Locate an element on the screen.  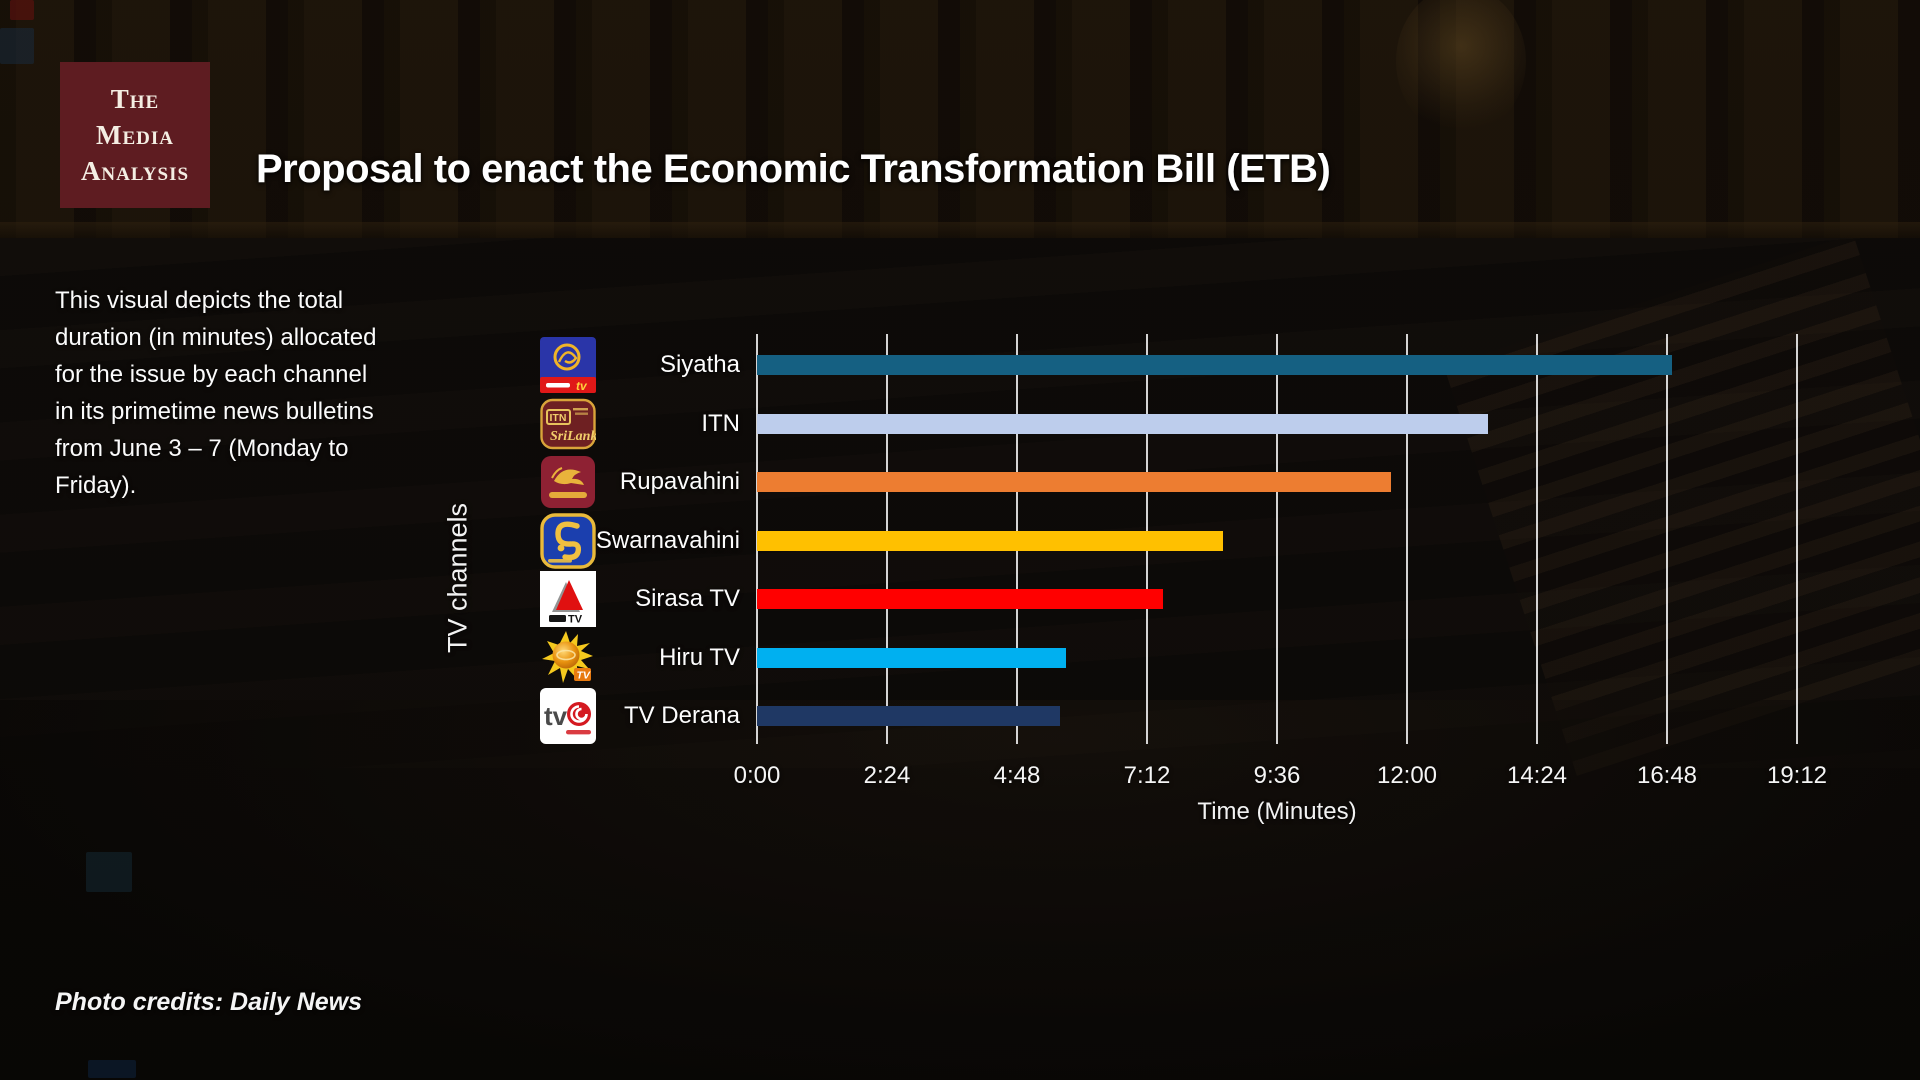
channel-logo-hiru-tv: TV is located at coordinates (568, 658).